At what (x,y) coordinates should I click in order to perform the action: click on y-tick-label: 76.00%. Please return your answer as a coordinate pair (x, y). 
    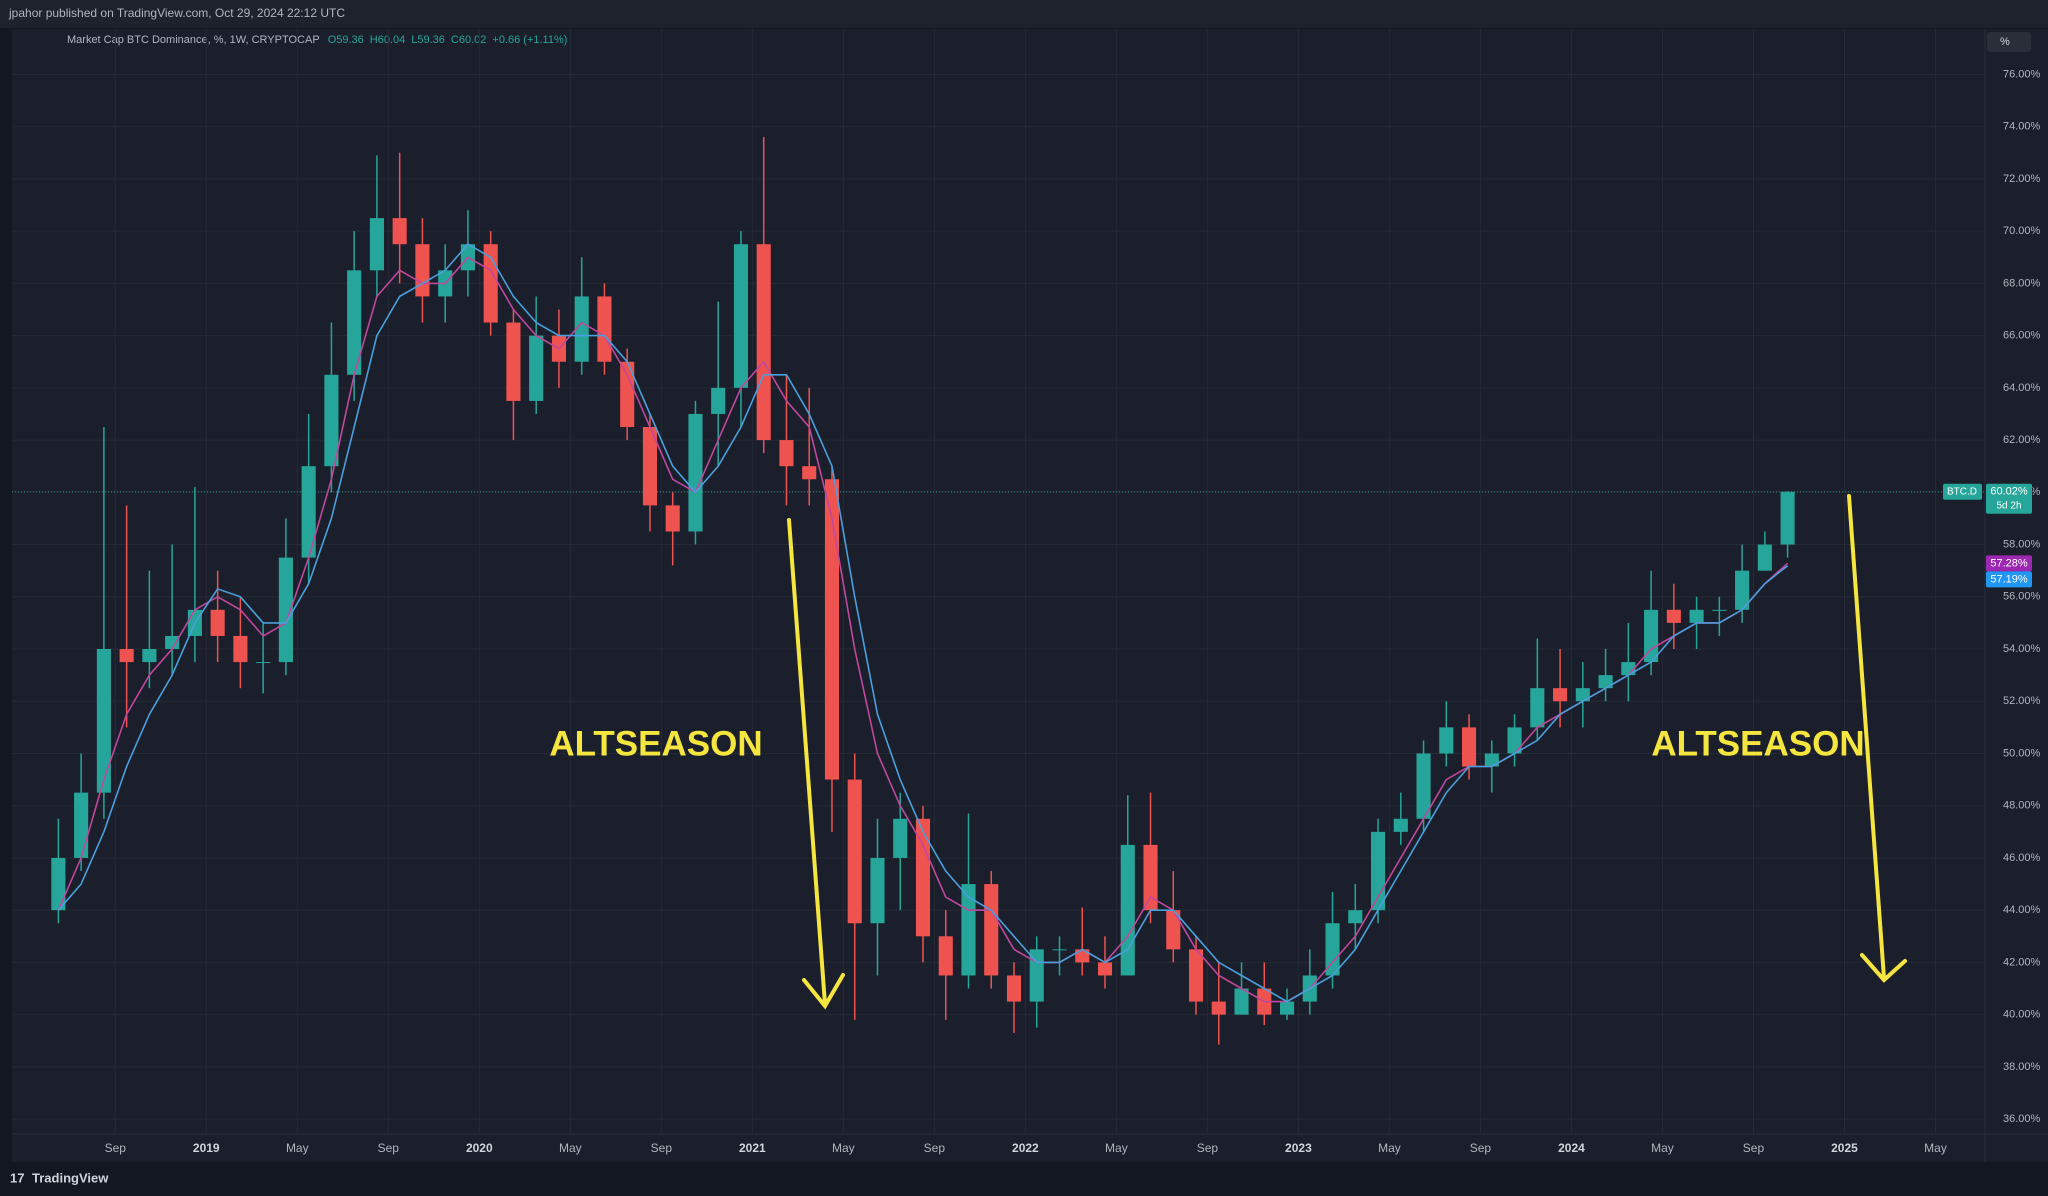
    Looking at the image, I should click on (2022, 74).